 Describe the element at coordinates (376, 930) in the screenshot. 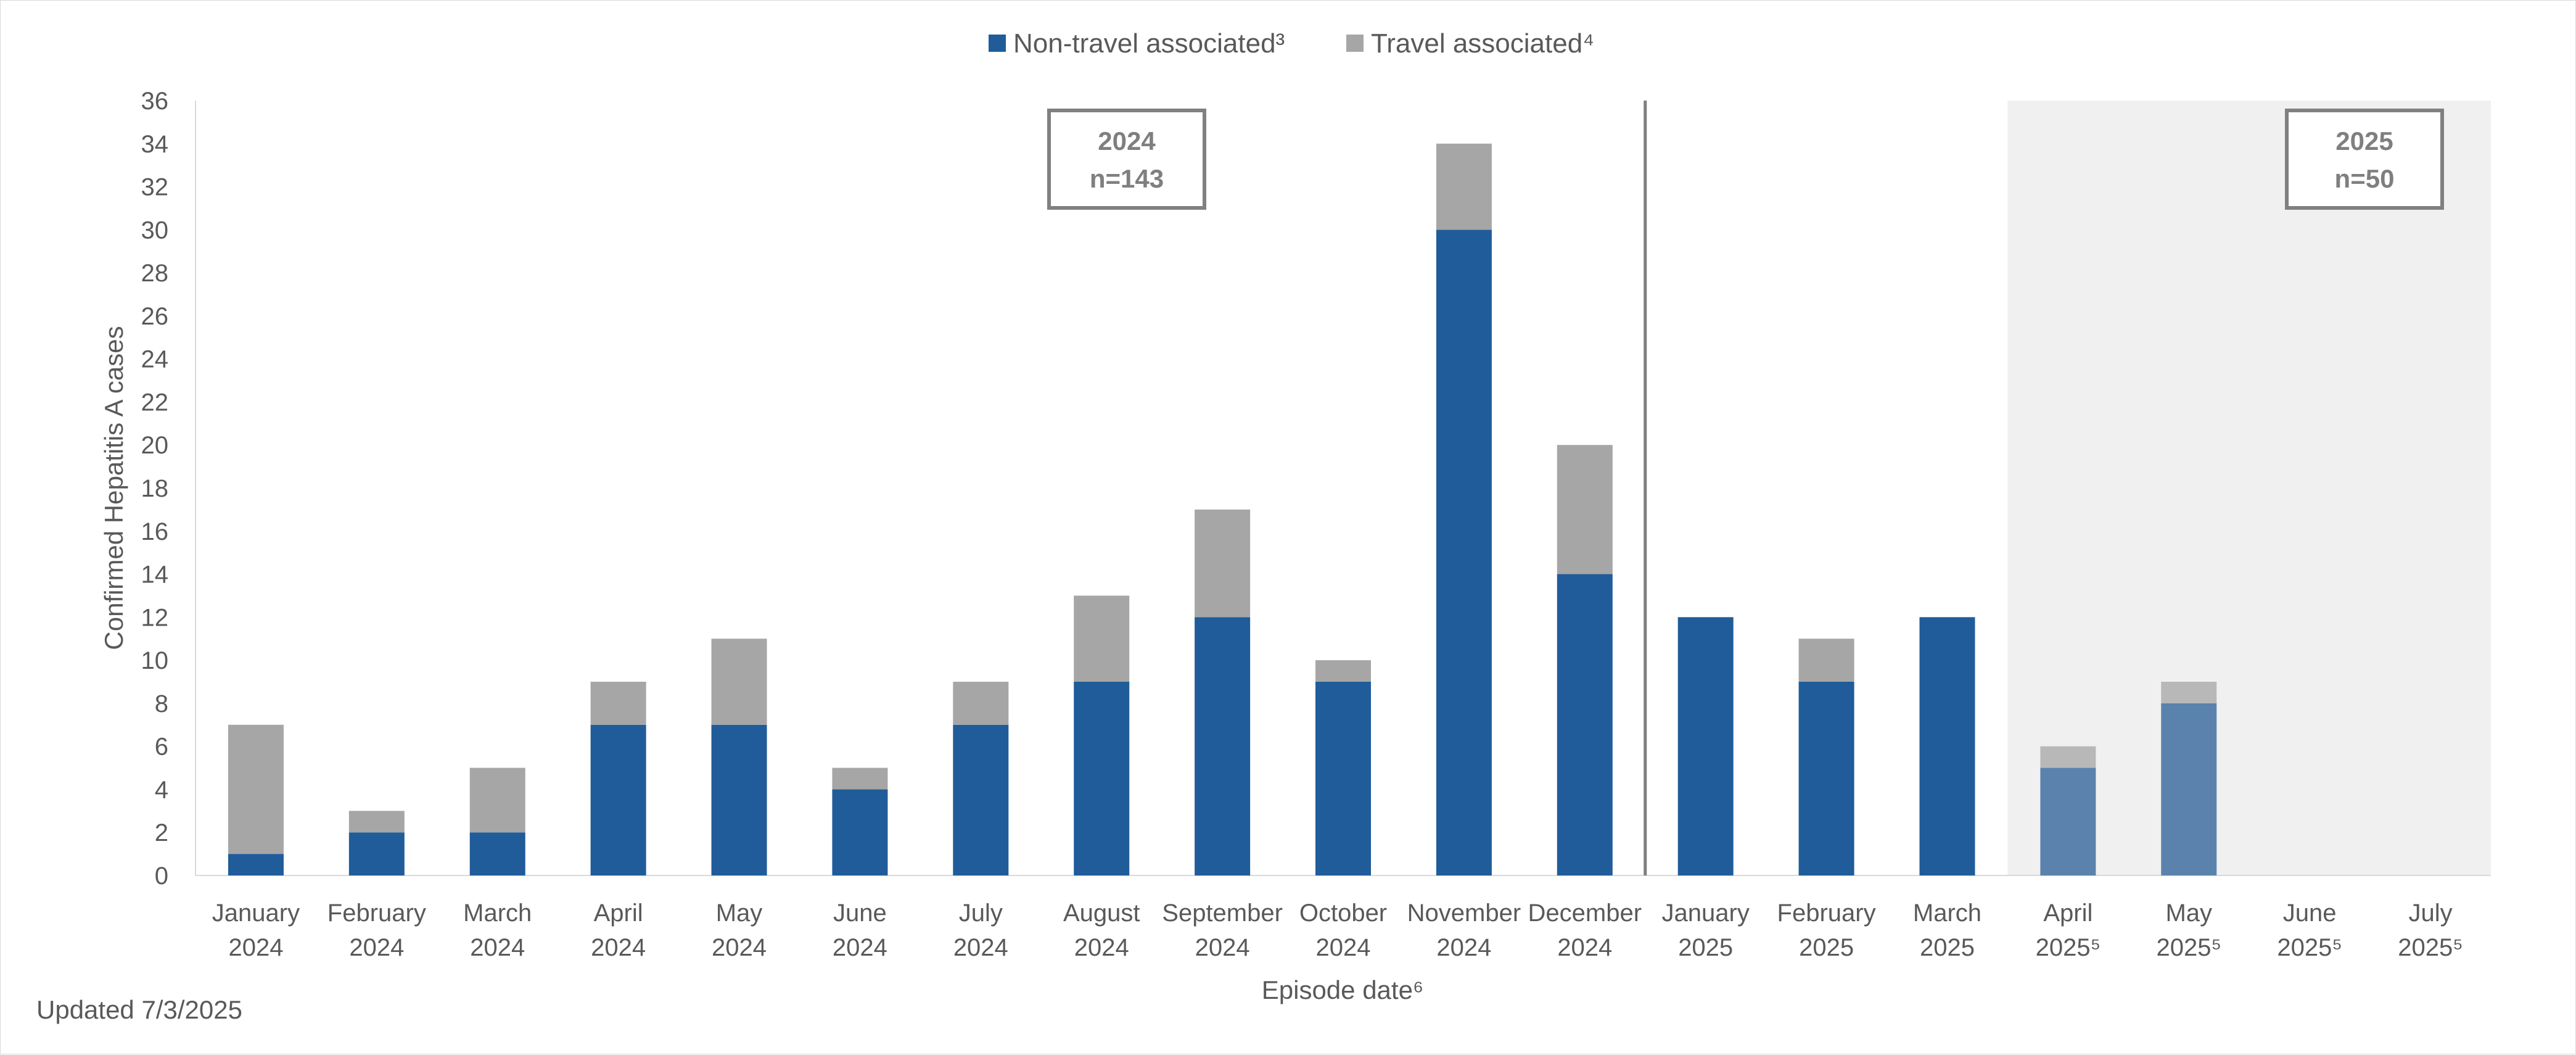

I see `x-tick-label: February 2024` at that location.